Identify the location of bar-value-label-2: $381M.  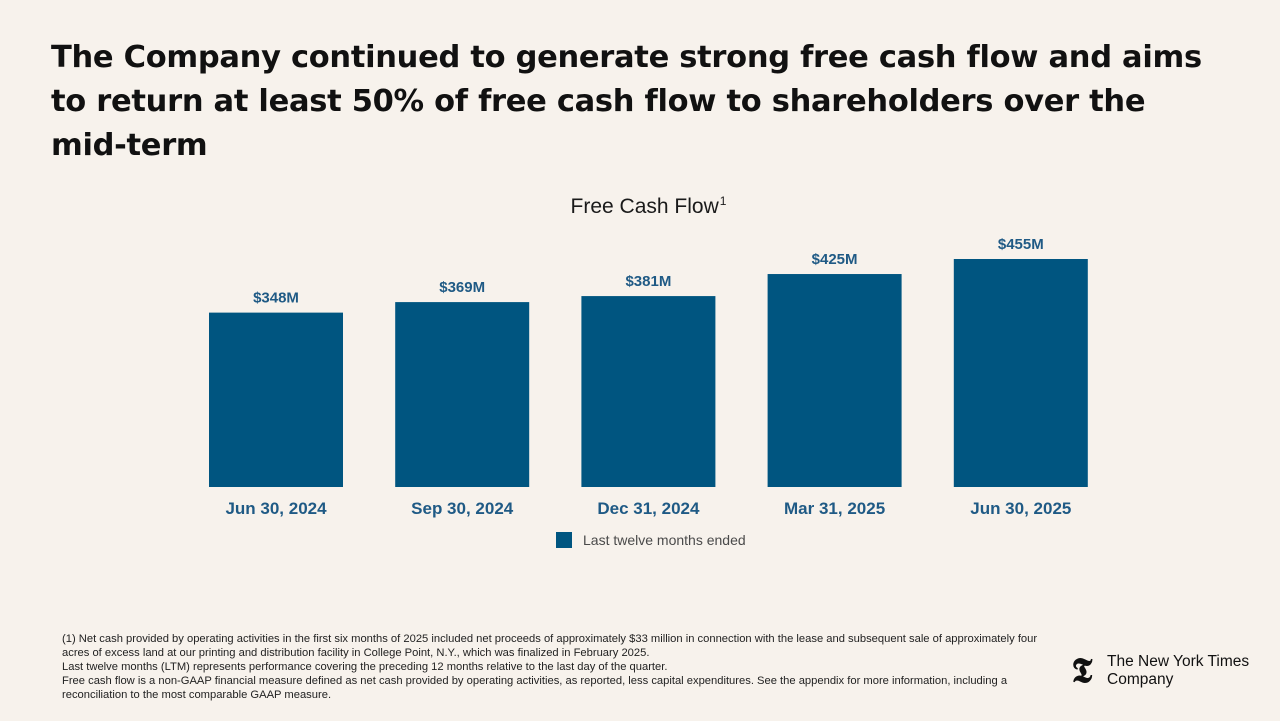
(648, 281).